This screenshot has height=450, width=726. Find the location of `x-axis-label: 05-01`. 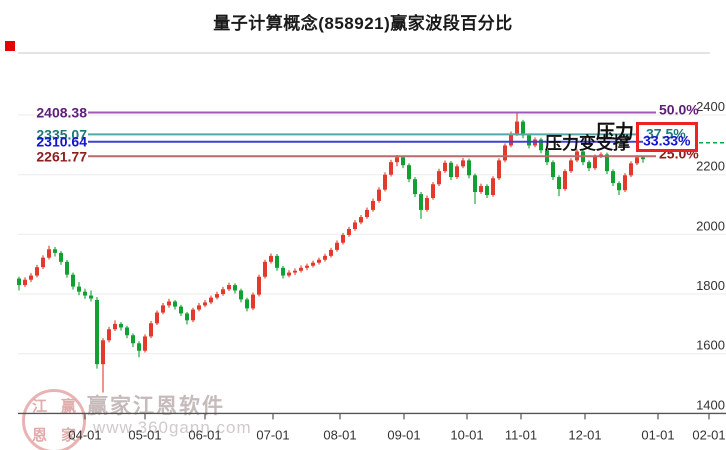

x-axis-label: 05-01 is located at coordinates (144, 434).